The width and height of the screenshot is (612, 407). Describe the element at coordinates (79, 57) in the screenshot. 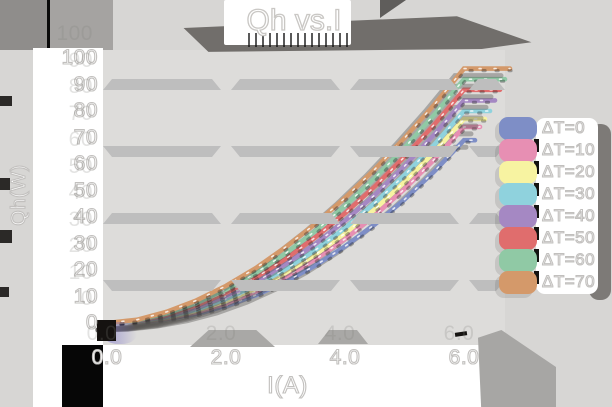

I see `y-tick-label: 100` at that location.